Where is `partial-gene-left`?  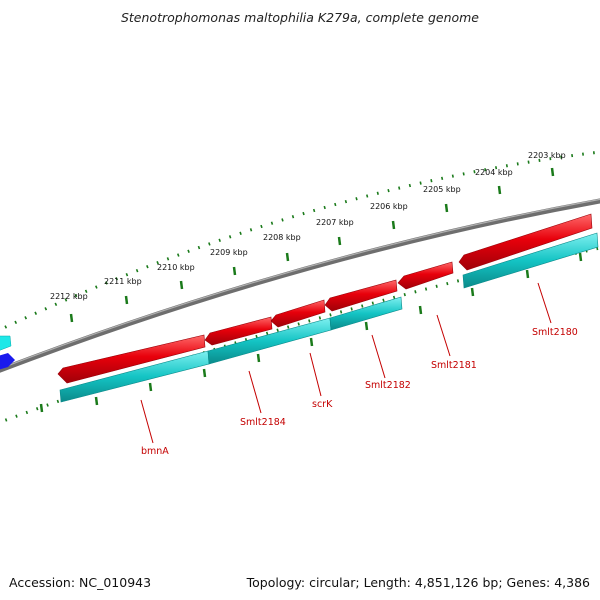 partial-gene-left is located at coordinates (6, 343).